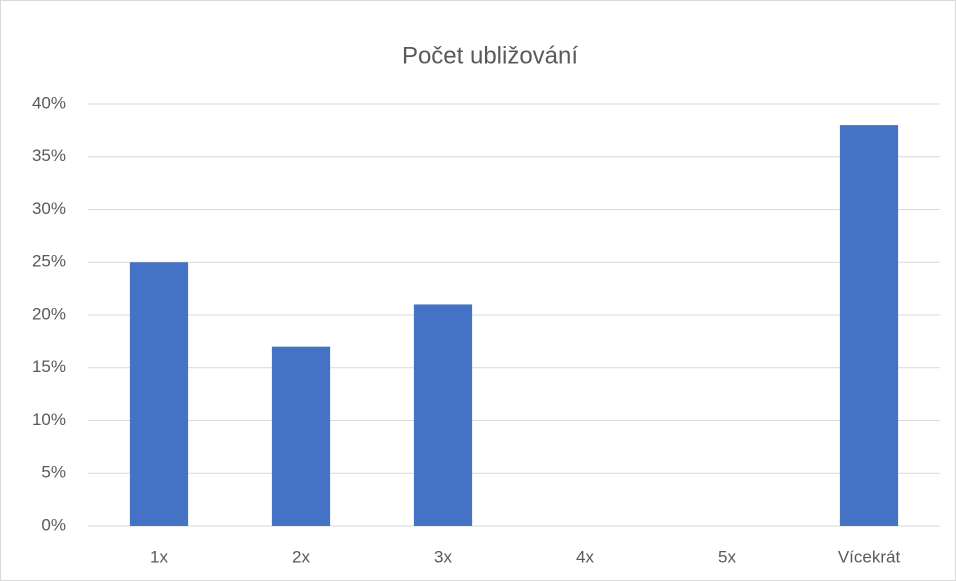 Image resolution: width=956 pixels, height=581 pixels. What do you see at coordinates (49, 313) in the screenshot?
I see `y-tick-label: 20%` at bounding box center [49, 313].